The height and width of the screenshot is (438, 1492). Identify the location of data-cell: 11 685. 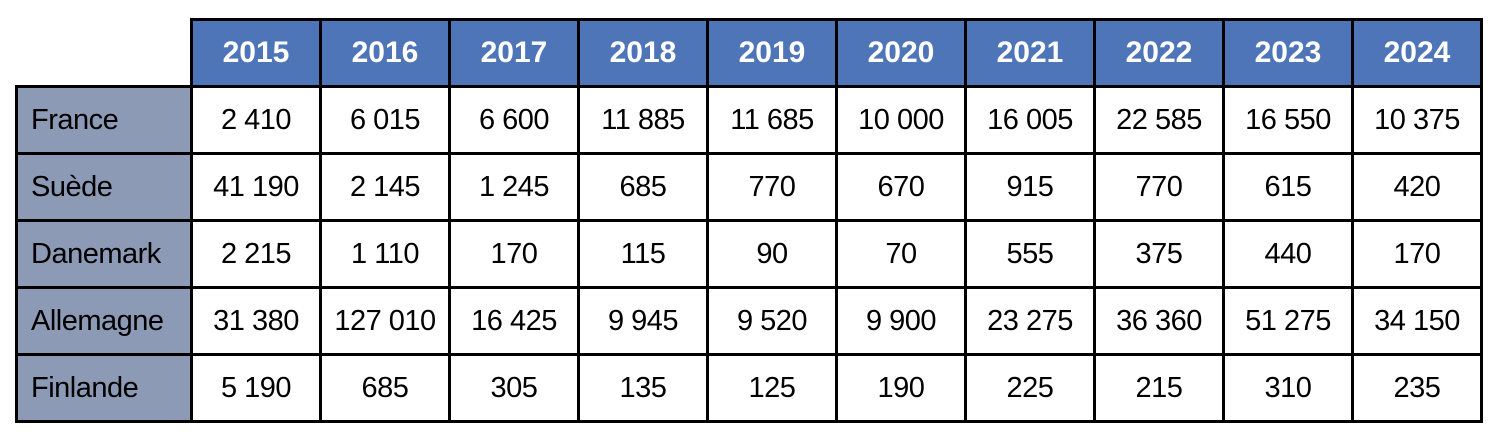
(772, 120).